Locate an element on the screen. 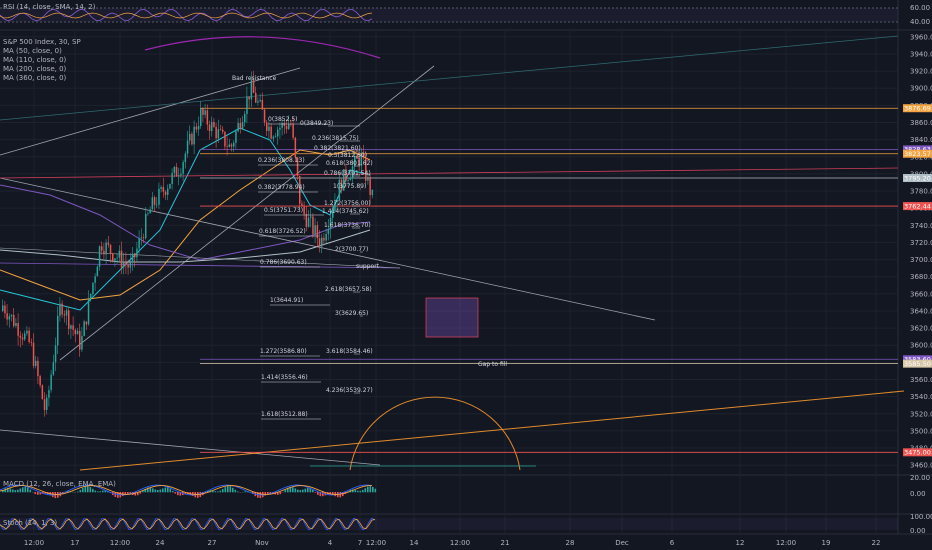  fib-upper-label: 4.236(3539.27) is located at coordinates (349, 390).